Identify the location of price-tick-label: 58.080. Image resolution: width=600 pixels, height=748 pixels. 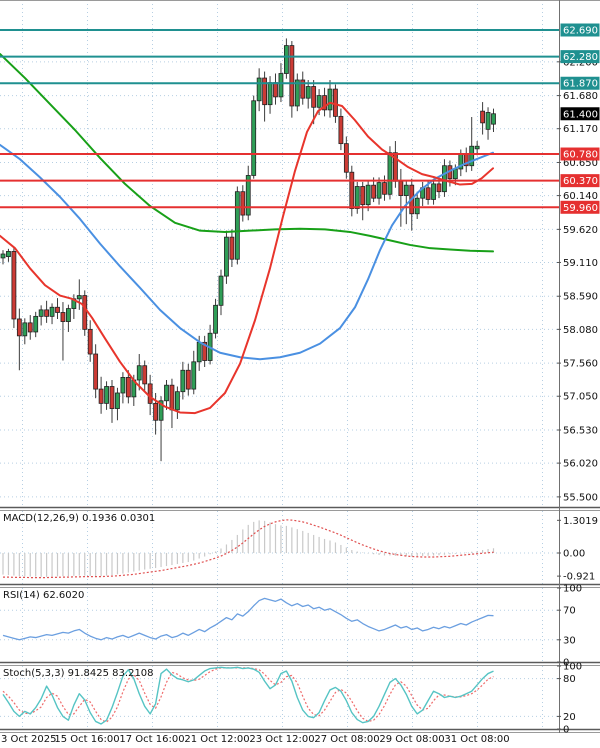
(580, 330).